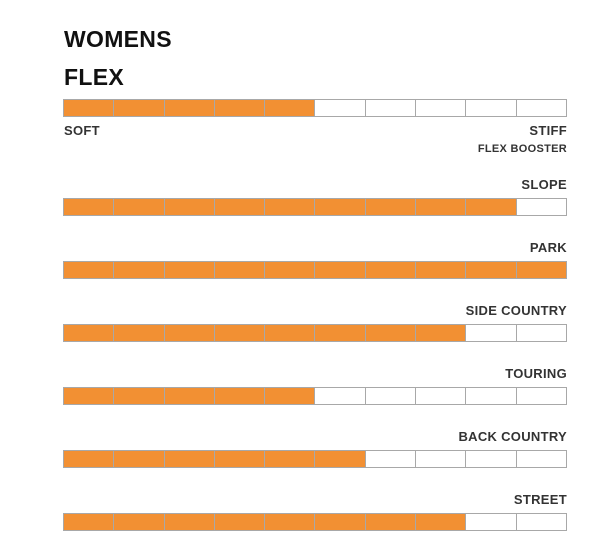 The image size is (594, 558). I want to click on page-title: WOMENS, so click(118, 39).